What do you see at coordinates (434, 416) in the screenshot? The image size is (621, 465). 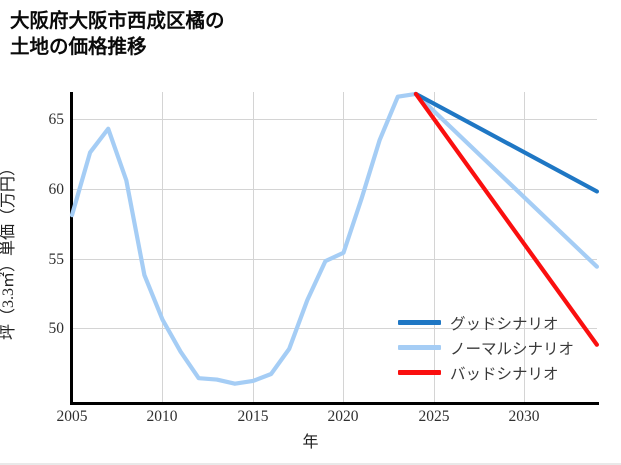 I see `x-tick-label-2025: 2025` at bounding box center [434, 416].